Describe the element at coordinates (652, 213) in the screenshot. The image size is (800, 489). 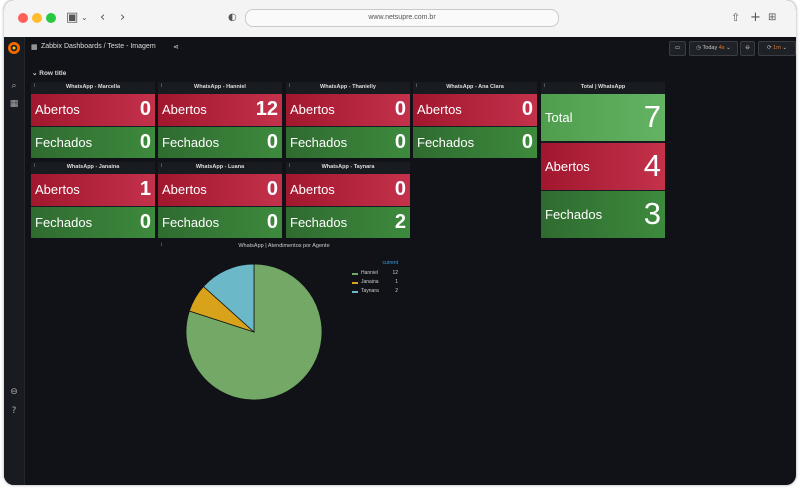
I see `fechados-value: 3` at that location.